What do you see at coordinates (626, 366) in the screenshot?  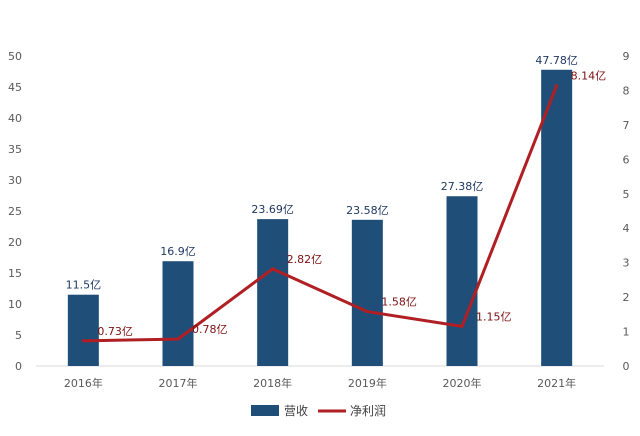 I see `right-tick-label: 0` at bounding box center [626, 366].